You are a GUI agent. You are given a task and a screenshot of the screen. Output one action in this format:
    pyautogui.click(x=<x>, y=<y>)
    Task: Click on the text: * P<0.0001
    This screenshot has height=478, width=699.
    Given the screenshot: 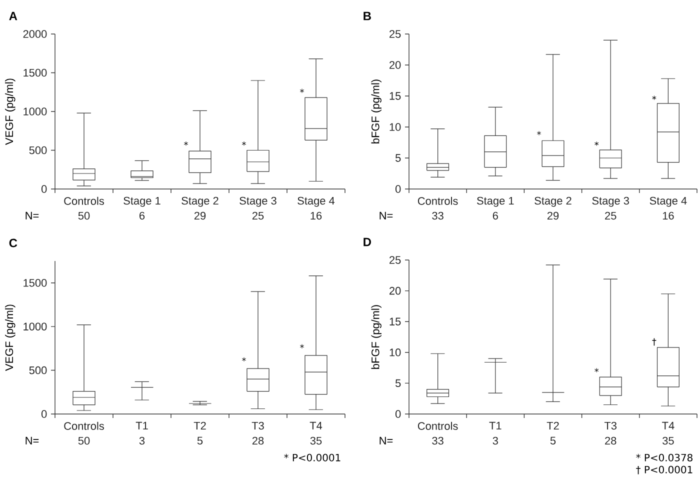 What is the action you would take?
    pyautogui.click(x=312, y=458)
    